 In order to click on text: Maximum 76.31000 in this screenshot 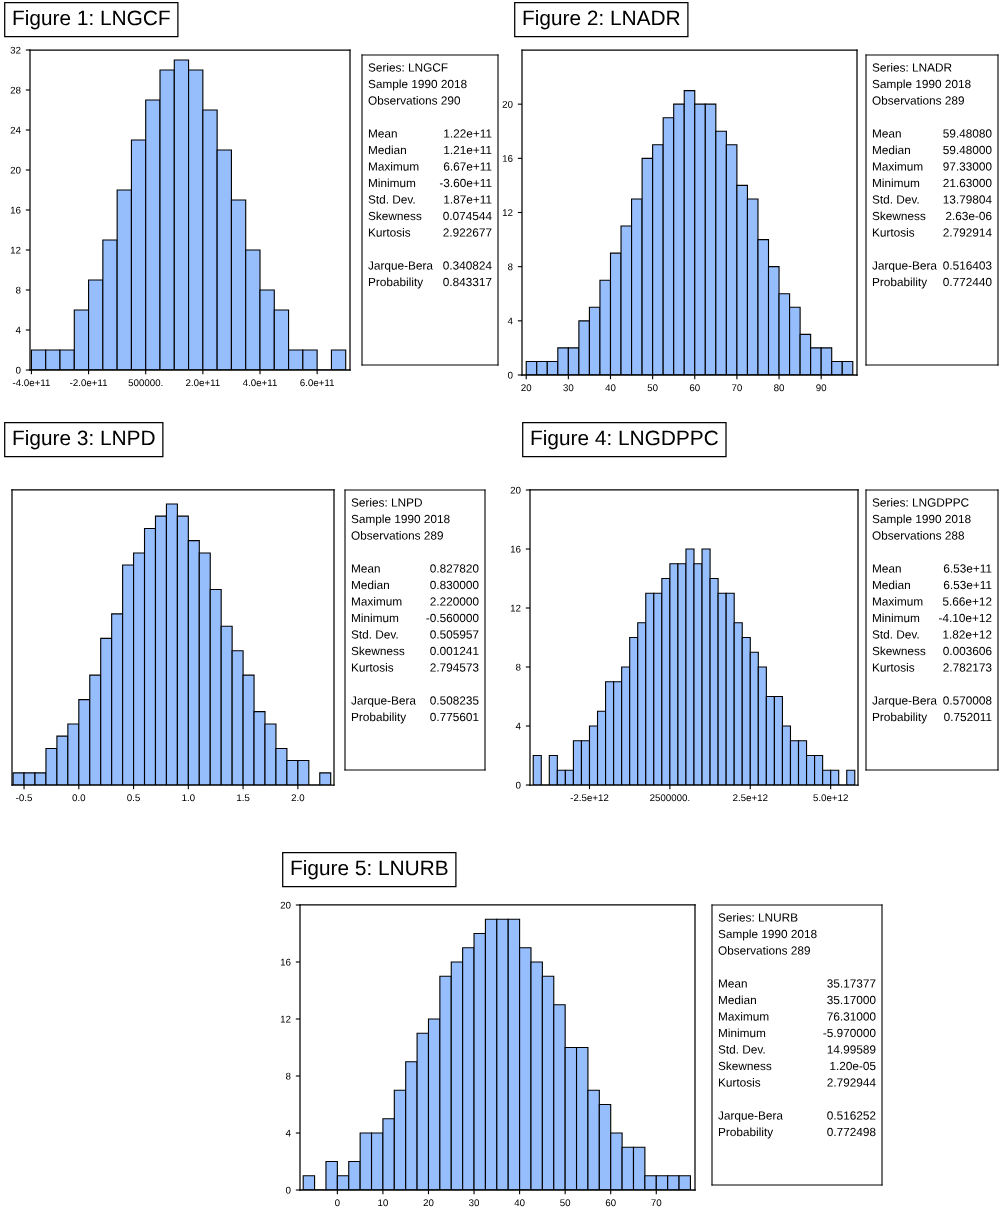, I will do `click(797, 1016)`.